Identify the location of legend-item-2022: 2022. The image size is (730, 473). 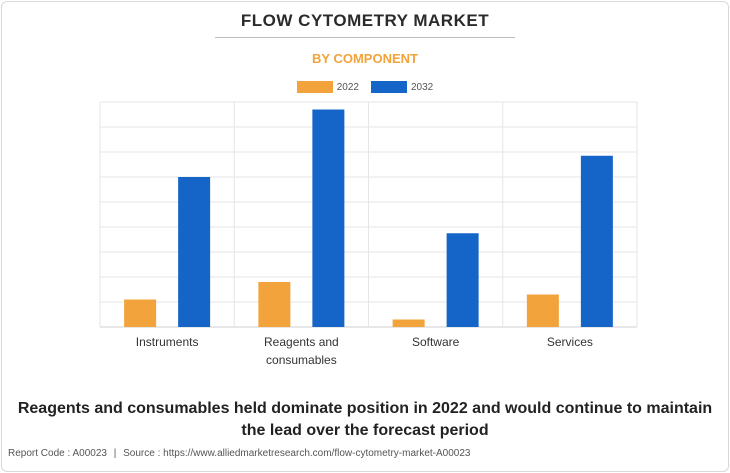
(327, 87).